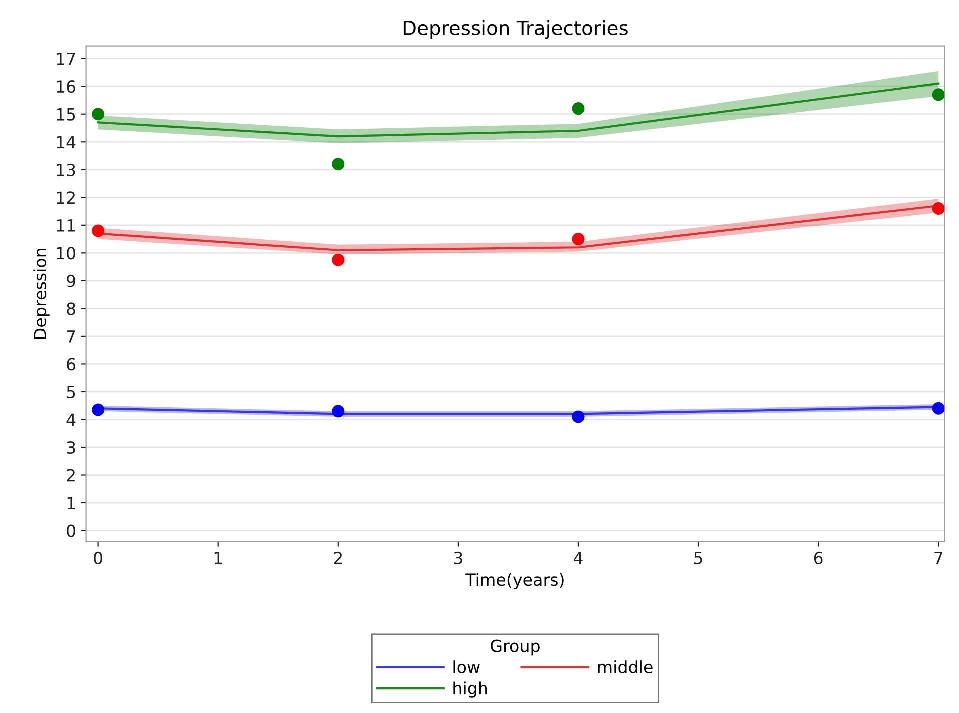 The image size is (959, 713). I want to click on y-axis-title: Depression, so click(42, 294).